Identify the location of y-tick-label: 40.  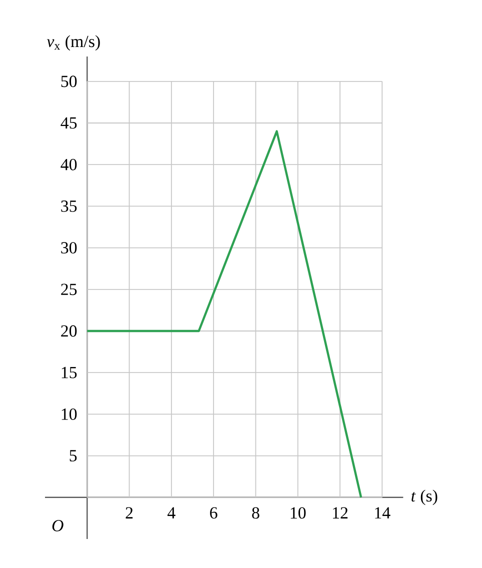
(68, 164).